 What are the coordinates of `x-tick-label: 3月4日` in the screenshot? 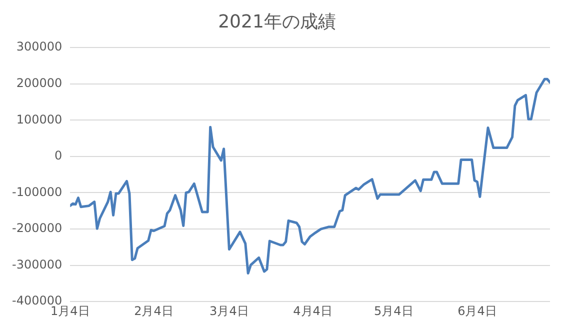 It's located at (229, 311).